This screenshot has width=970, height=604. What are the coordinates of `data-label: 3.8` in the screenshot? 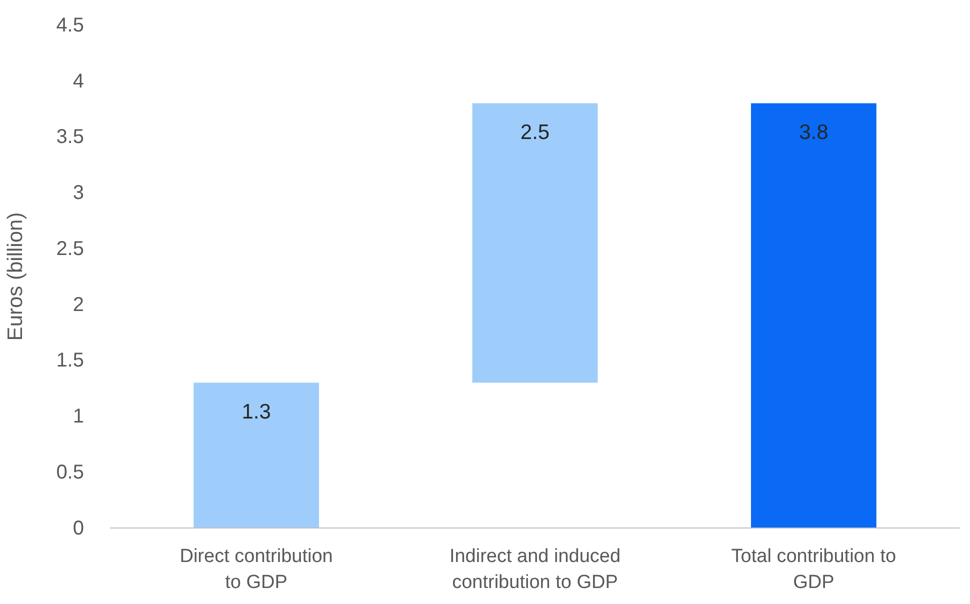 It's located at (813, 132).